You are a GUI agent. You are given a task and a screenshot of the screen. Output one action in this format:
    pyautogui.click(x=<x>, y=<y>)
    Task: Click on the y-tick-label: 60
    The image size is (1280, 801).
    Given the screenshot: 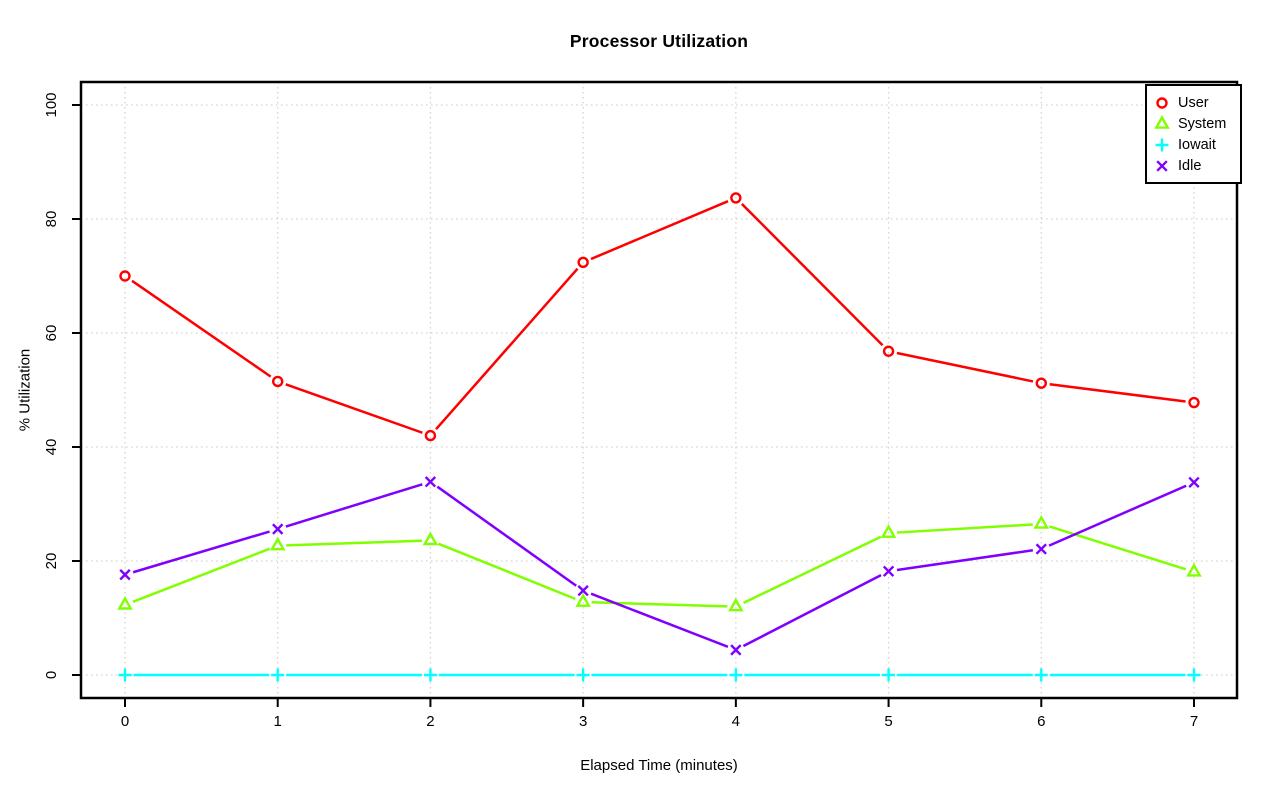 What is the action you would take?
    pyautogui.click(x=51, y=333)
    